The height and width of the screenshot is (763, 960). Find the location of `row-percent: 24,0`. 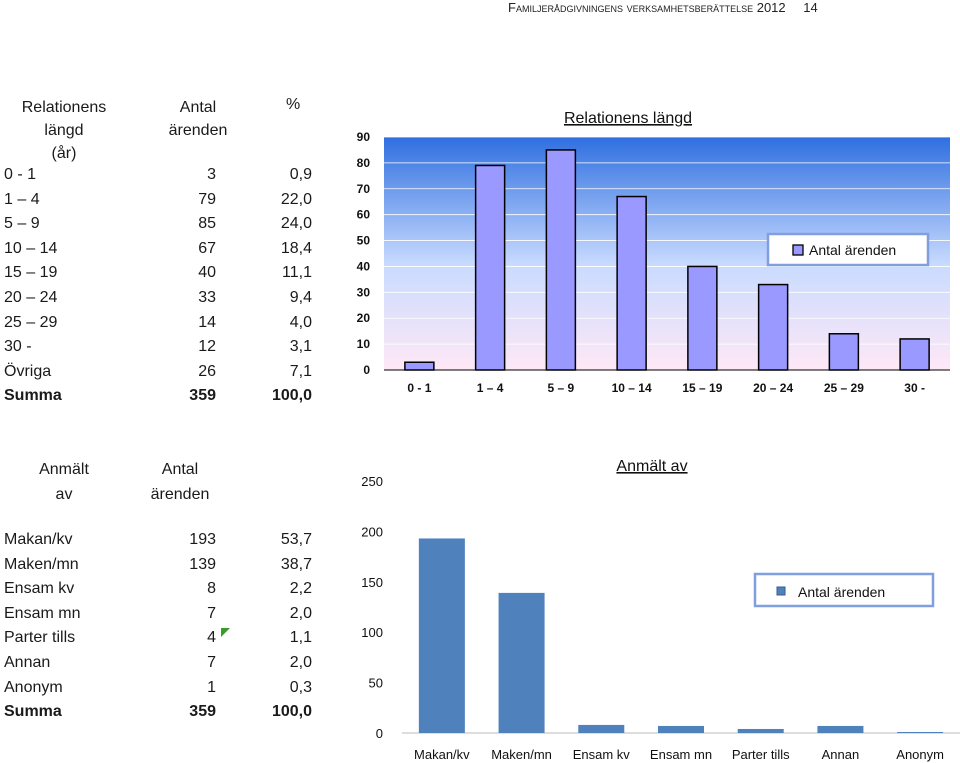

row-percent: 24,0 is located at coordinates (296, 224).